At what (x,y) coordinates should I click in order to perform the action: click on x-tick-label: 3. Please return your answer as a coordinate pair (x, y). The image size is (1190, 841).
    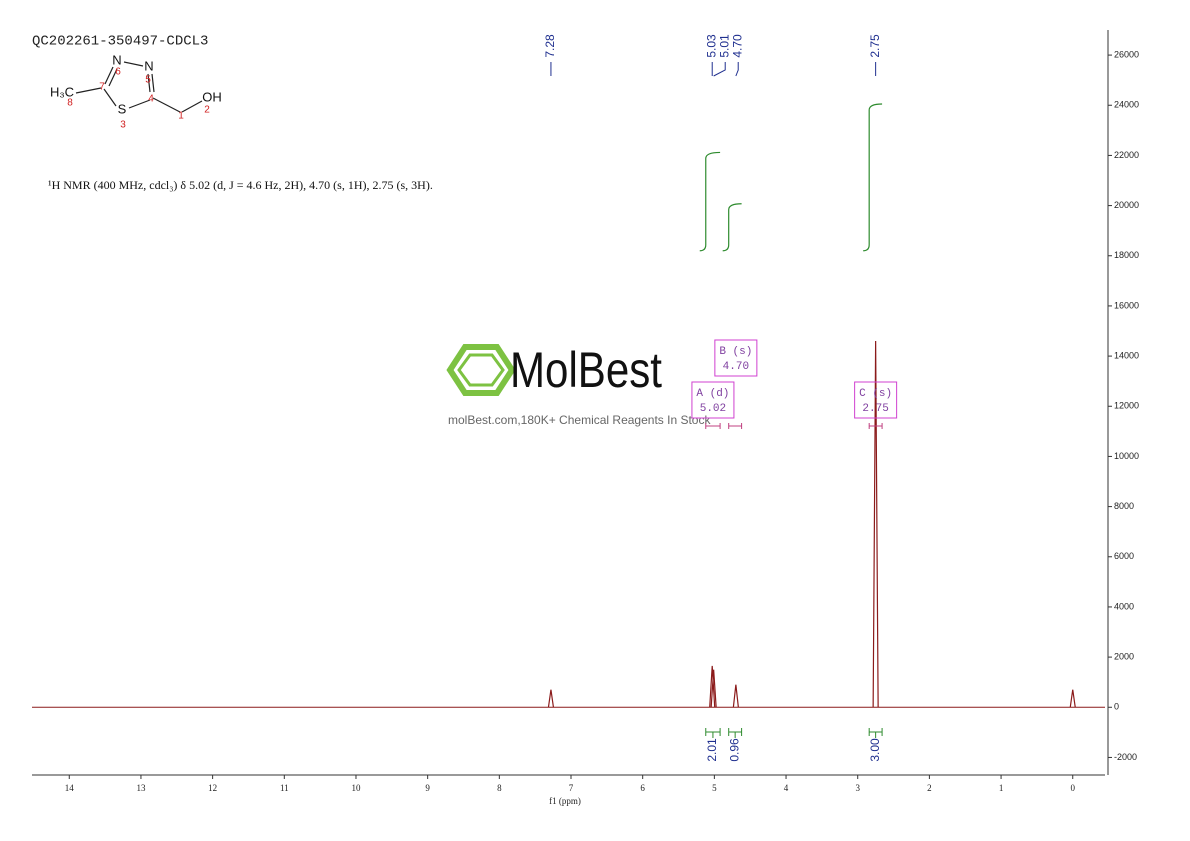
    Looking at the image, I should click on (857, 788).